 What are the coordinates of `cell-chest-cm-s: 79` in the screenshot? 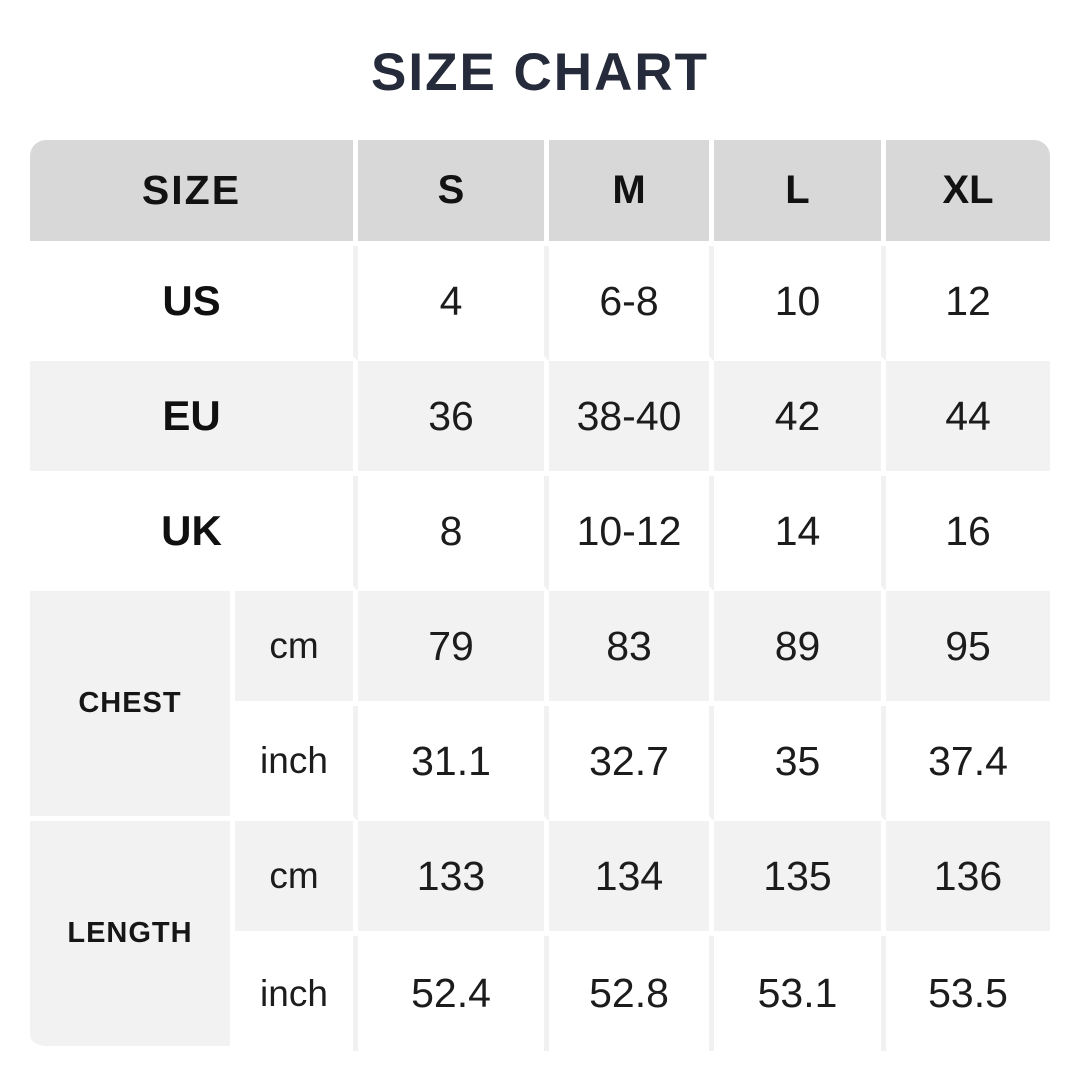 It's located at (453, 648).